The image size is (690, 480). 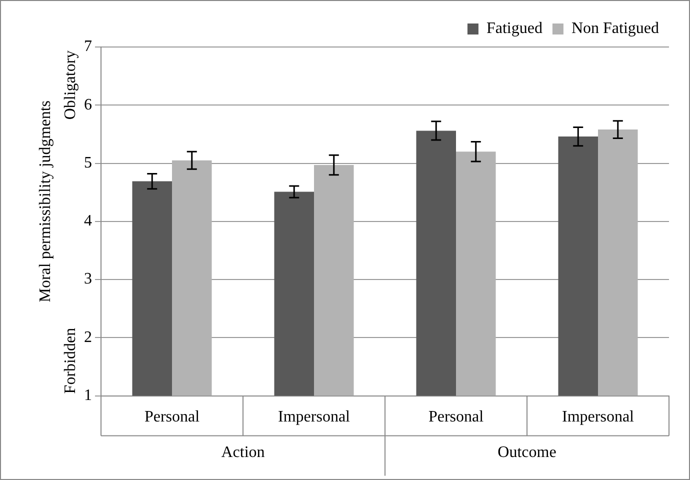 What do you see at coordinates (527, 453) in the screenshot?
I see `text: Outcome` at bounding box center [527, 453].